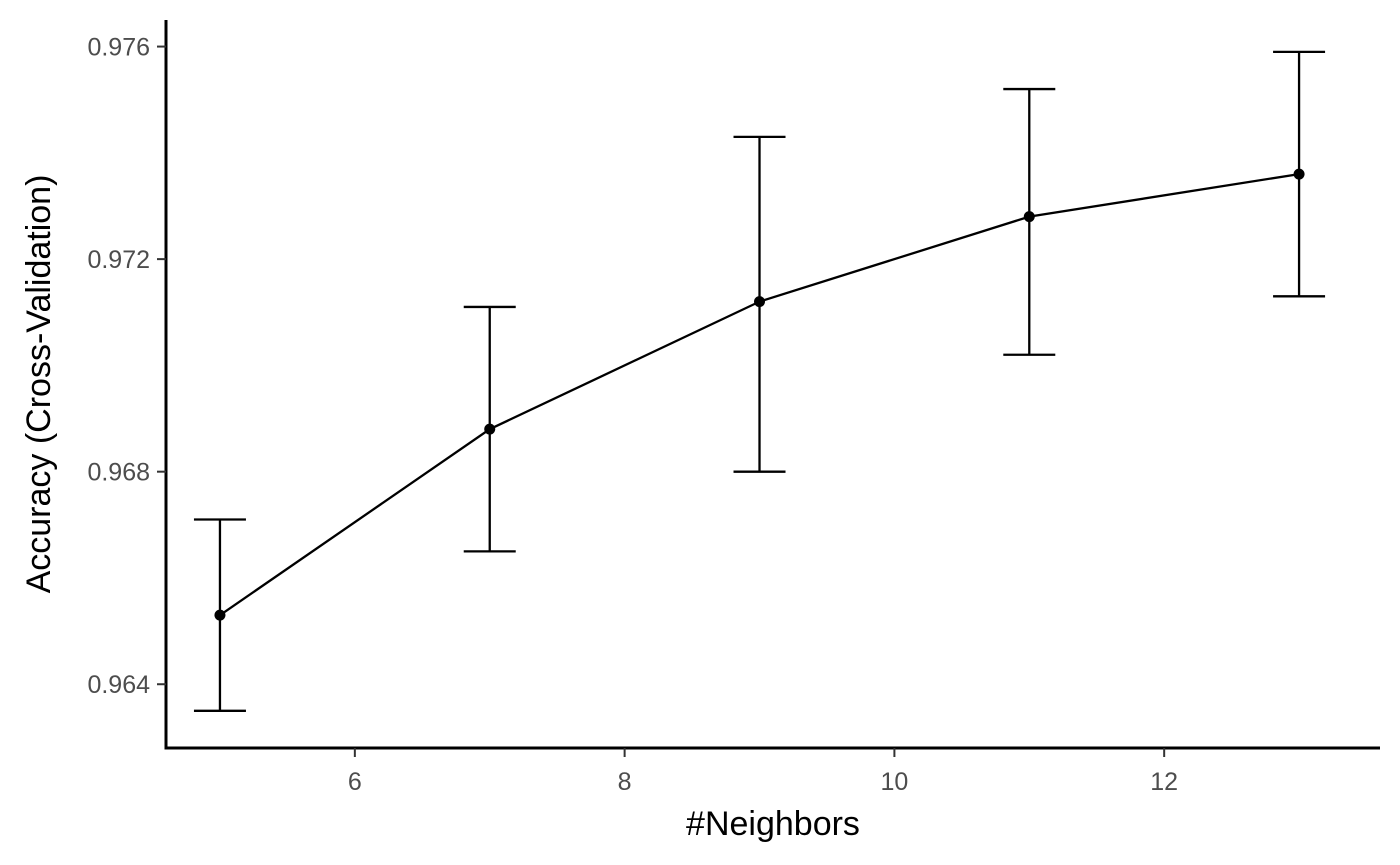  I want to click on x-tick-label: 6, so click(355, 782).